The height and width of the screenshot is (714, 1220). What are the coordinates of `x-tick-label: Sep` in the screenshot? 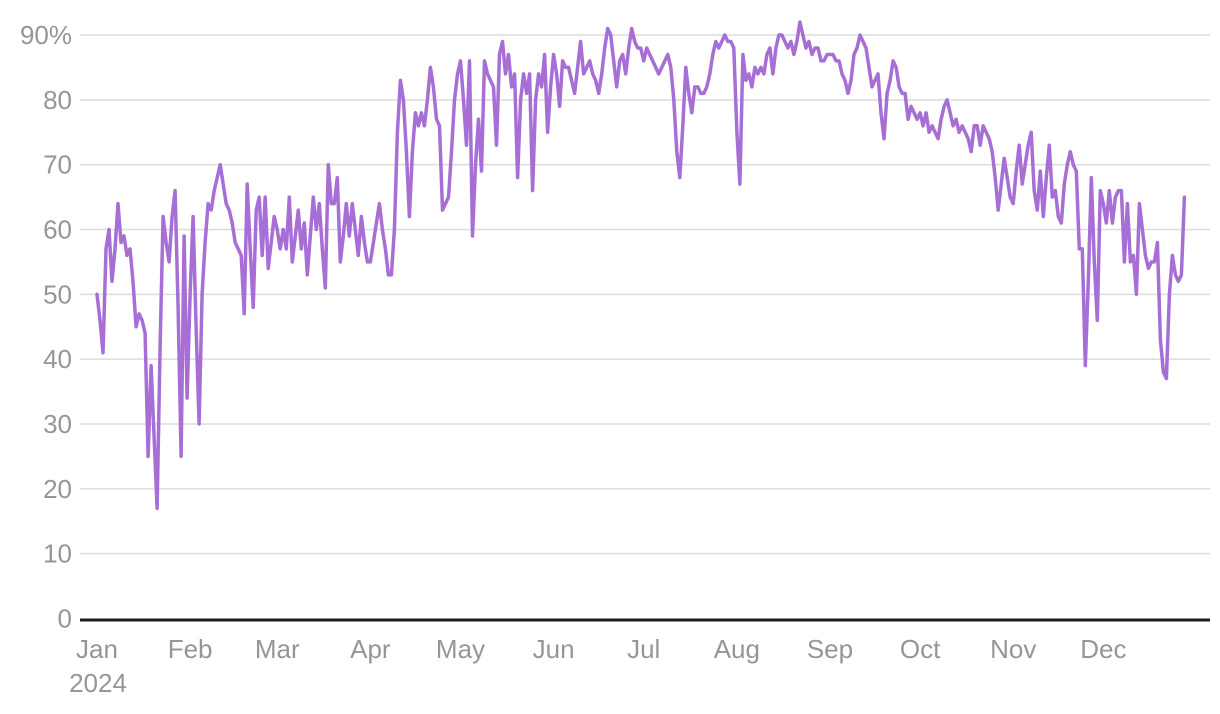 It's located at (830, 649).